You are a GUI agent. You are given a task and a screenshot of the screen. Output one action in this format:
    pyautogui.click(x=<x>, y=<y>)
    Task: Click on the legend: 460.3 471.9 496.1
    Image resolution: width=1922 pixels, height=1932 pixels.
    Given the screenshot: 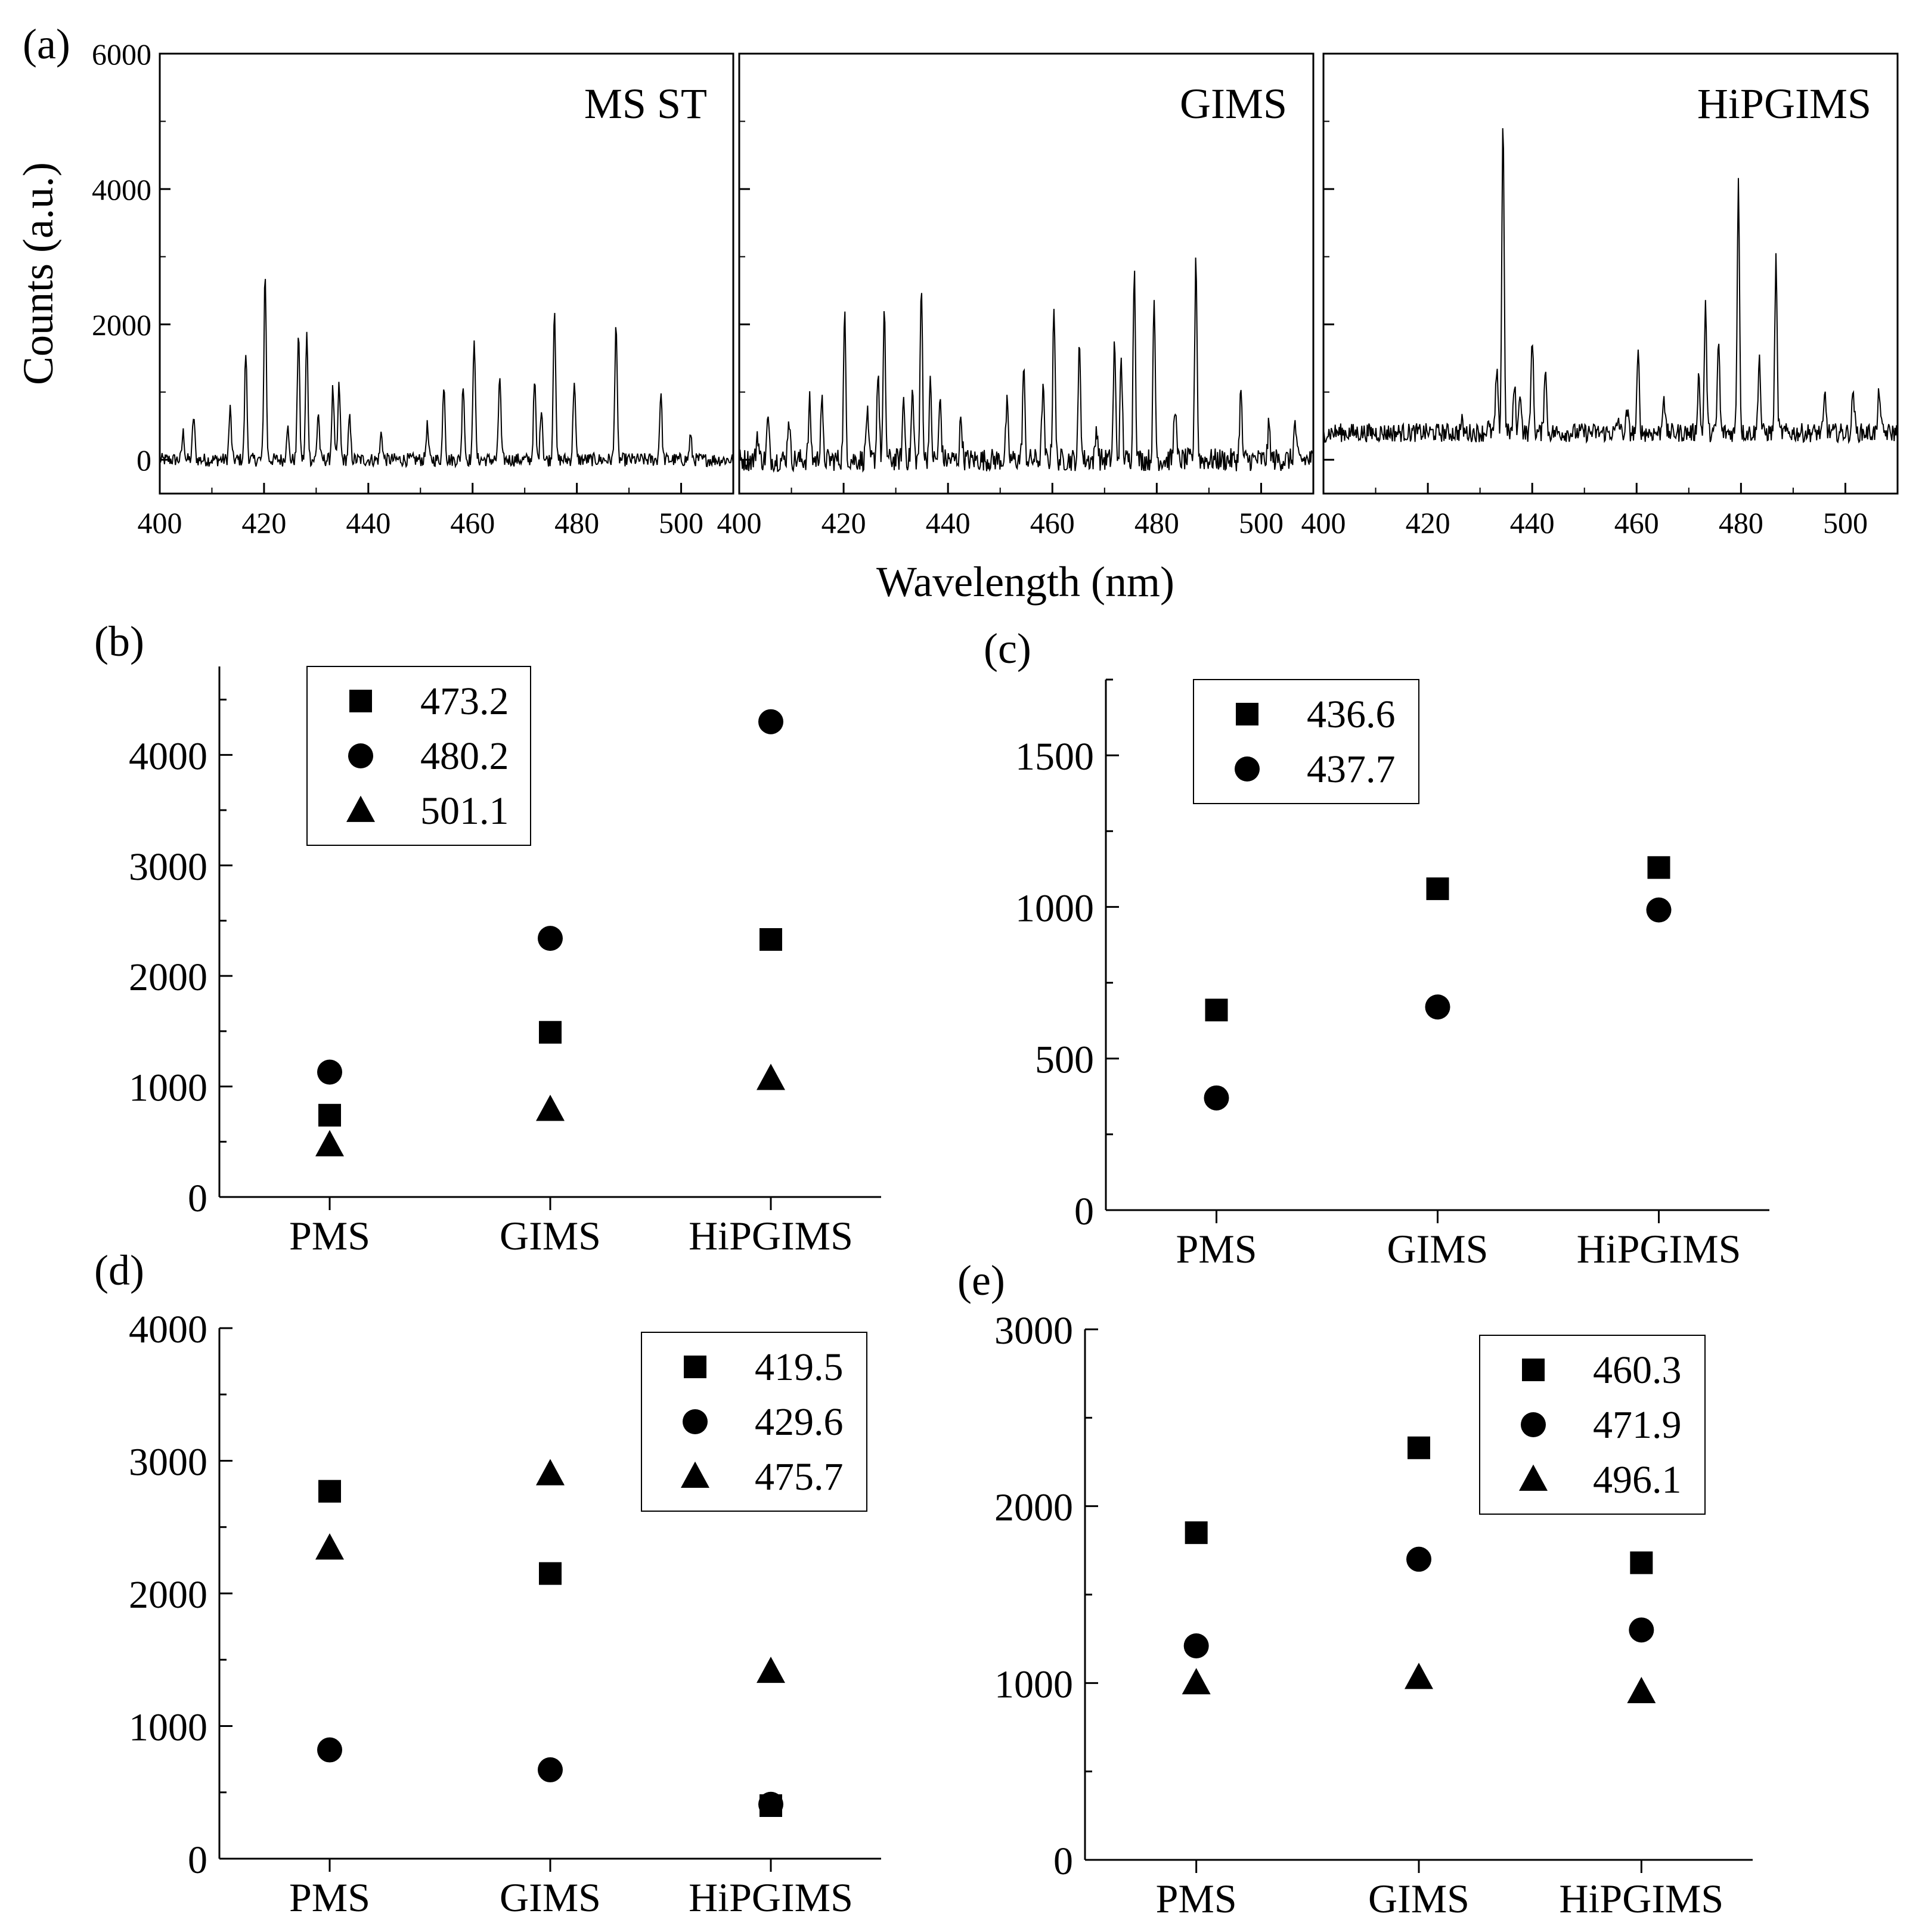 What is the action you would take?
    pyautogui.click(x=1592, y=1425)
    